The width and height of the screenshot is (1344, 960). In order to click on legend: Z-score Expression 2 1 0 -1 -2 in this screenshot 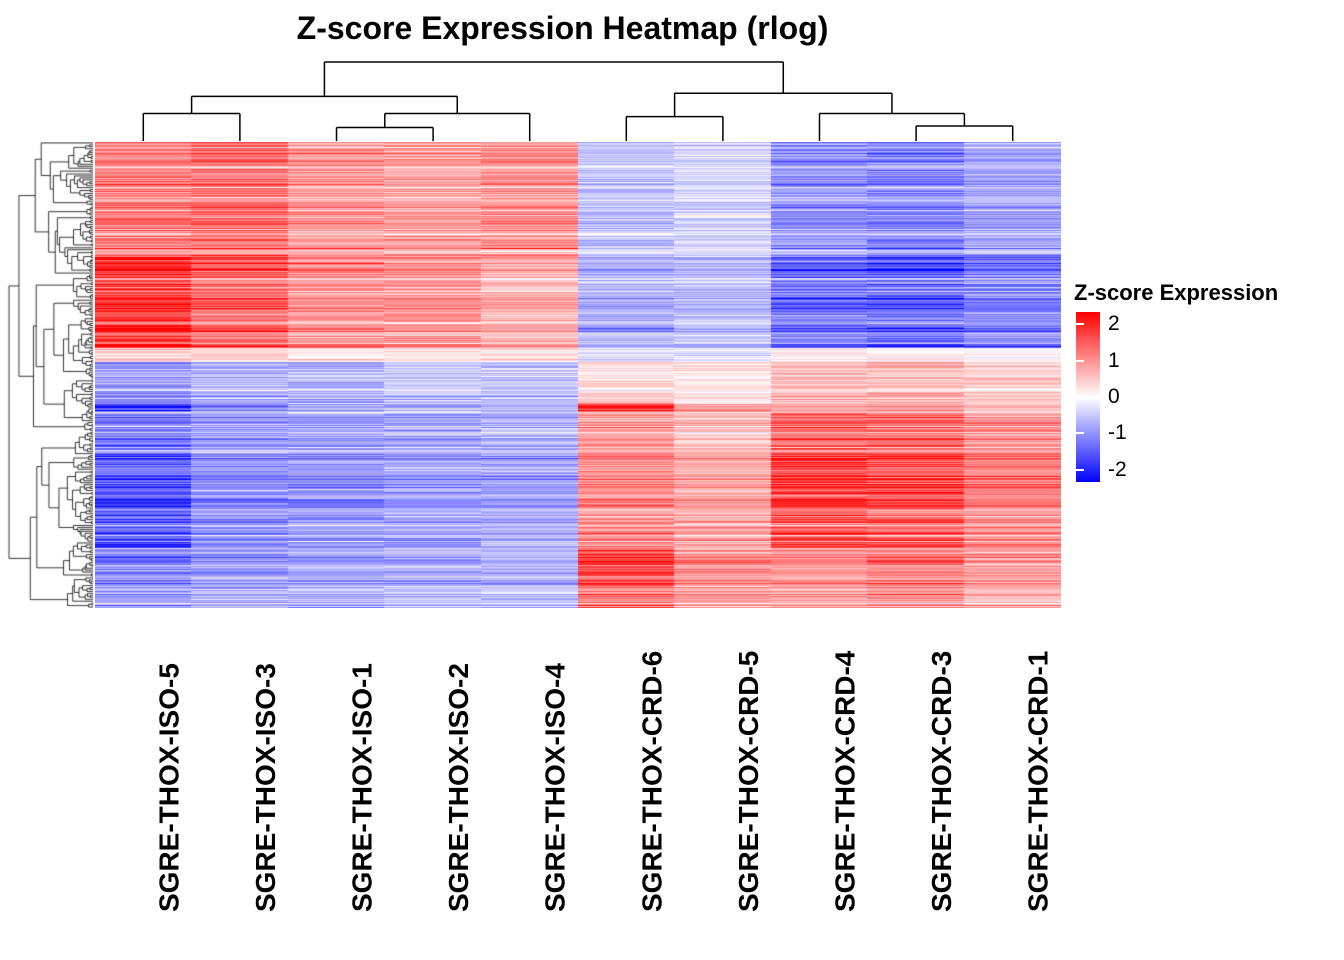, I will do `click(1207, 395)`.